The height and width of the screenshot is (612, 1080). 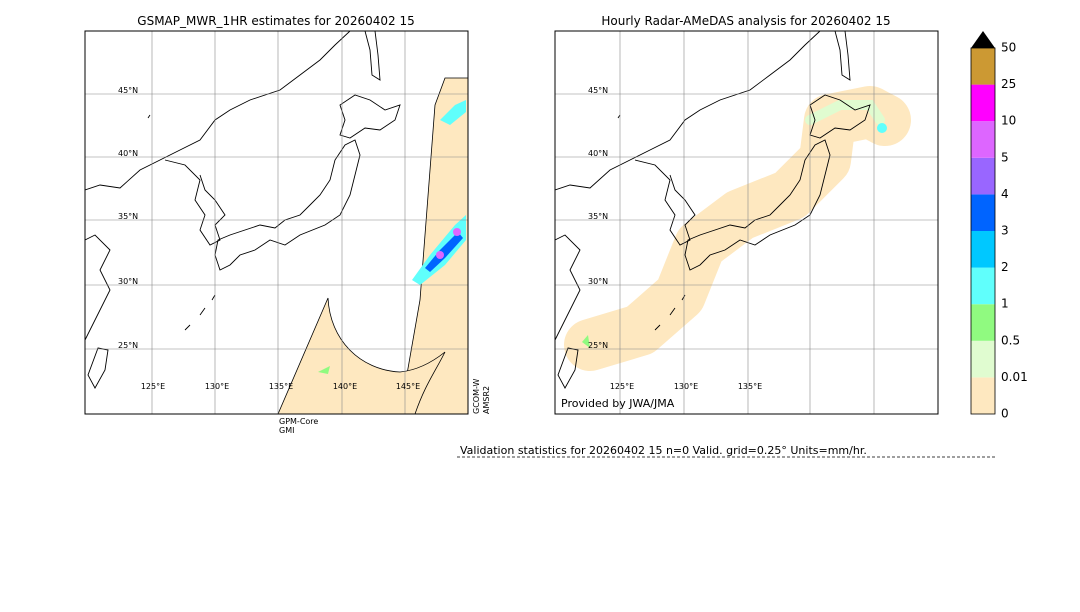 What do you see at coordinates (1005, 231) in the screenshot?
I see `colorbar-label: 3` at bounding box center [1005, 231].